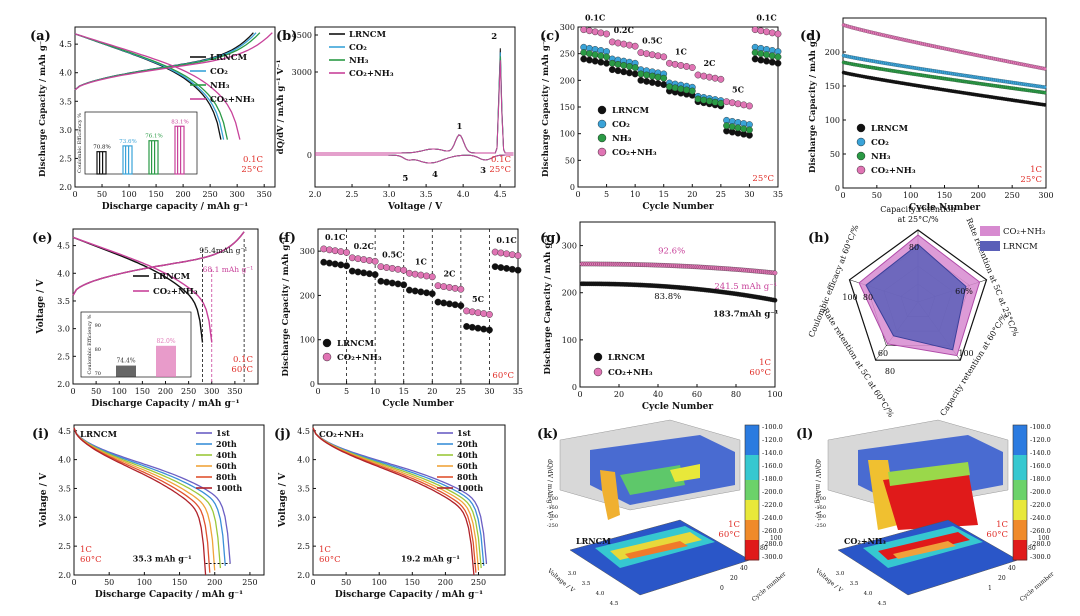  What do you see at coordinates (964, 291) in the screenshot?
I see `radar-tick: 60%` at bounding box center [964, 291].